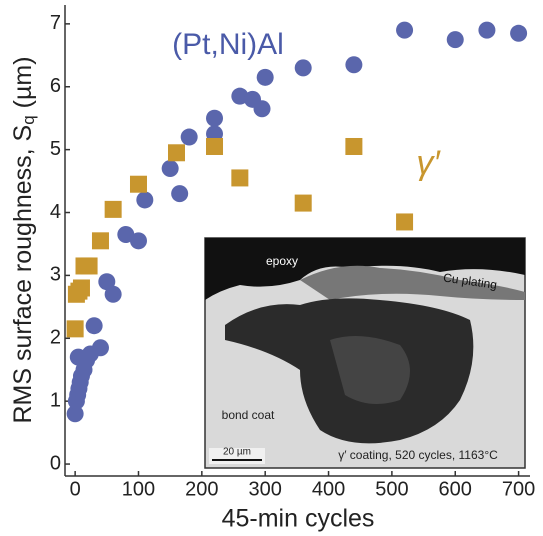  I want to click on y-tick-label: 0, so click(55, 463).